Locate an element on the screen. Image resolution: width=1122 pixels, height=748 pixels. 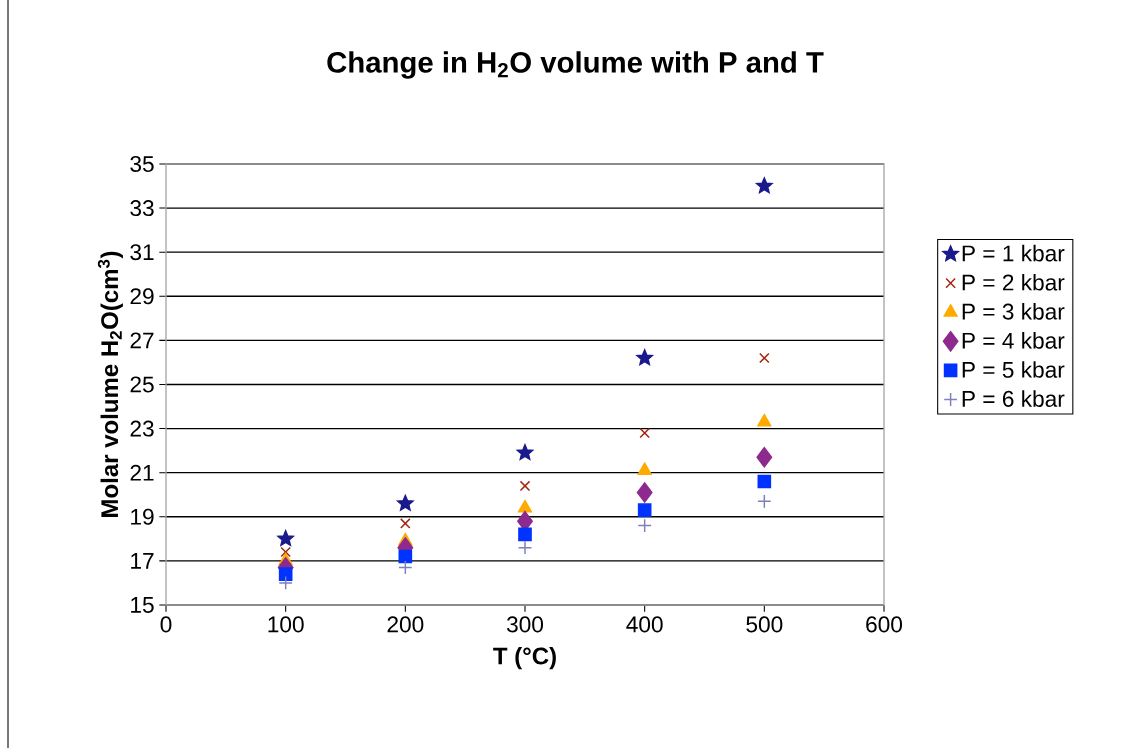
legend-label: P = 6 kbar is located at coordinates (1013, 398).